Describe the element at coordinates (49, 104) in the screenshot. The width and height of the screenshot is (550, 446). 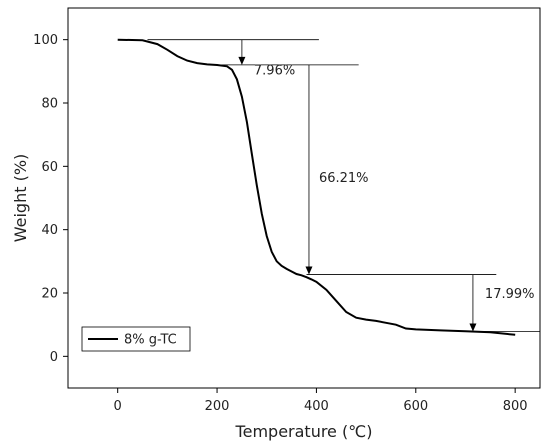
I see `y-tick-label: 80` at that location.